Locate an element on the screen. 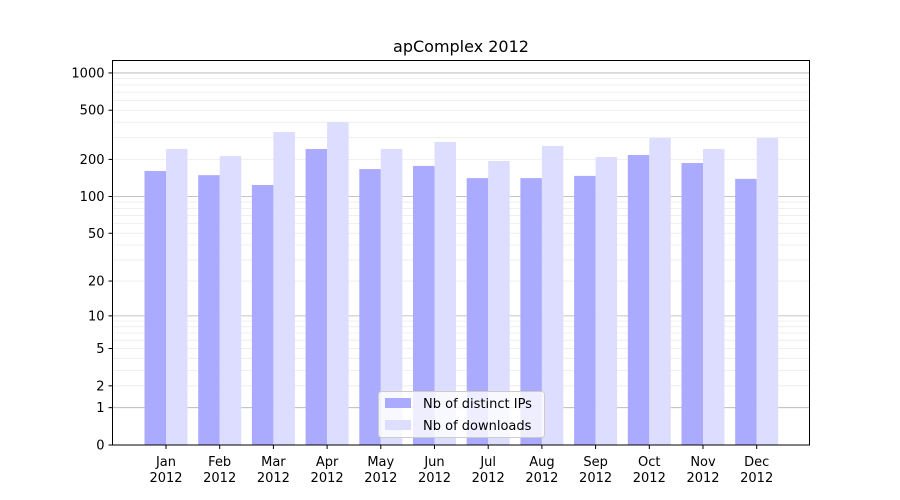 The image size is (900, 500). x-tick-label: May 2012 is located at coordinates (380, 470).